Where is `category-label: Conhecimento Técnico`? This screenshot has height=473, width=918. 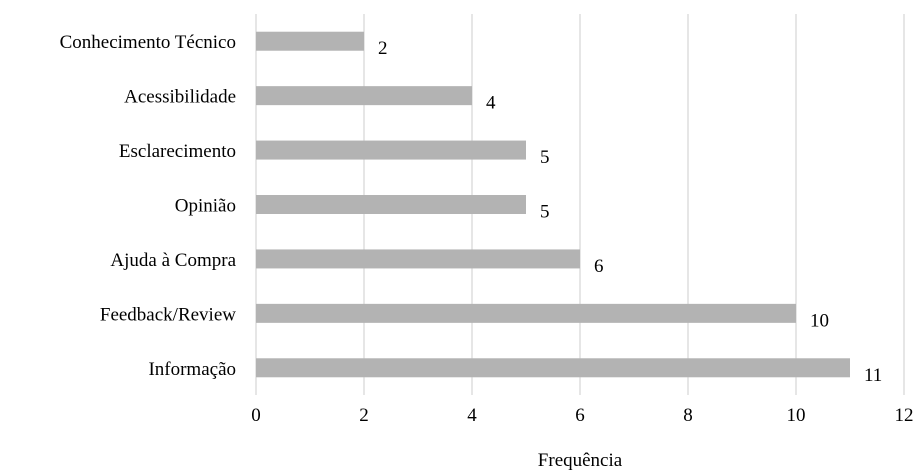
category-label: Conhecimento Técnico is located at coordinates (148, 42).